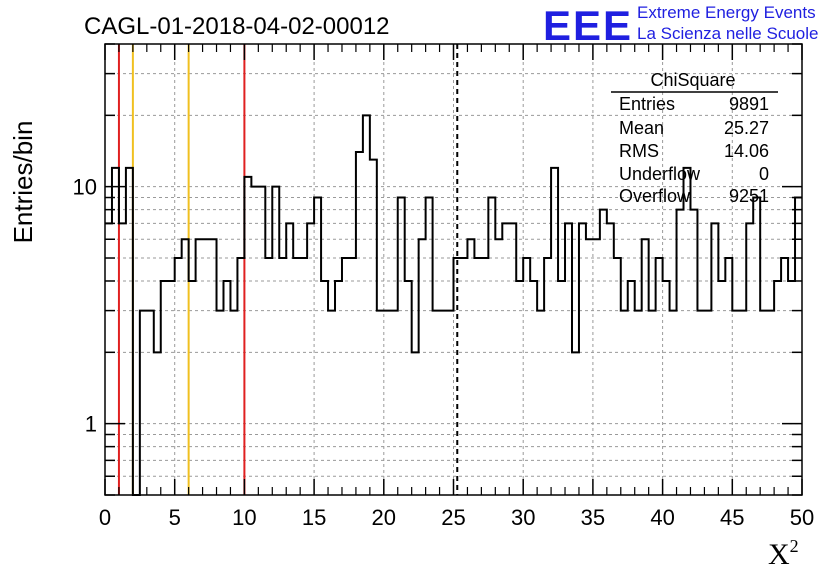 The height and width of the screenshot is (572, 836). What do you see at coordinates (175, 517) in the screenshot?
I see `x-tick-label: 5` at bounding box center [175, 517].